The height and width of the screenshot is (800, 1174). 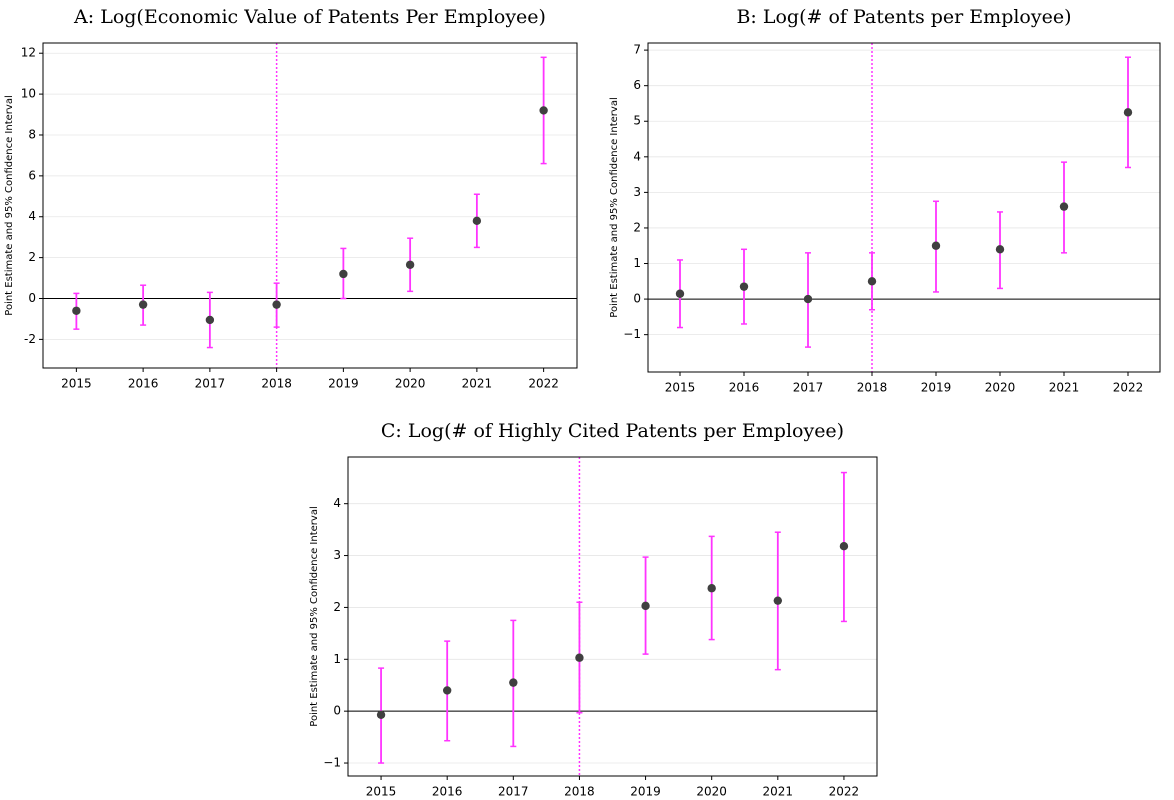 I want to click on y-tick-label: 10, so click(x=28, y=94).